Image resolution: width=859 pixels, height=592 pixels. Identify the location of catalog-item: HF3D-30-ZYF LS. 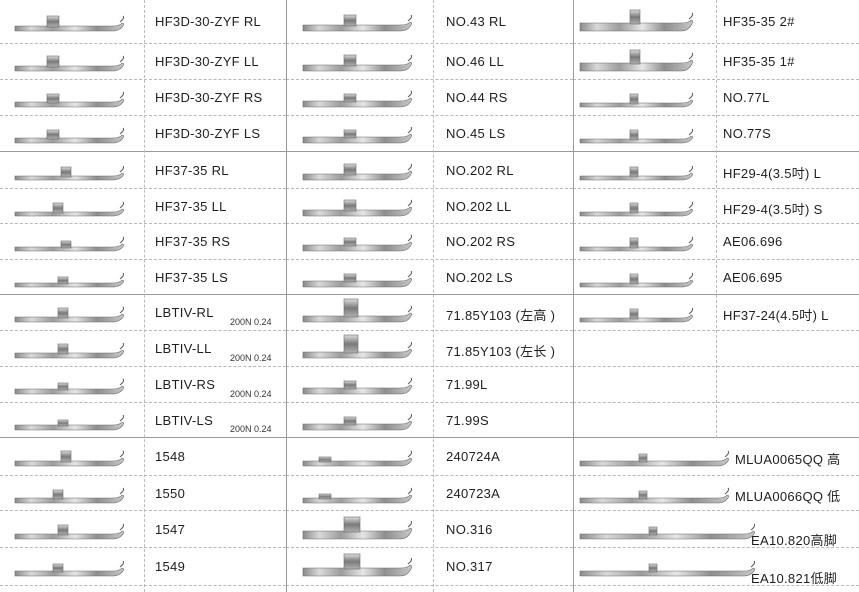
(143, 134).